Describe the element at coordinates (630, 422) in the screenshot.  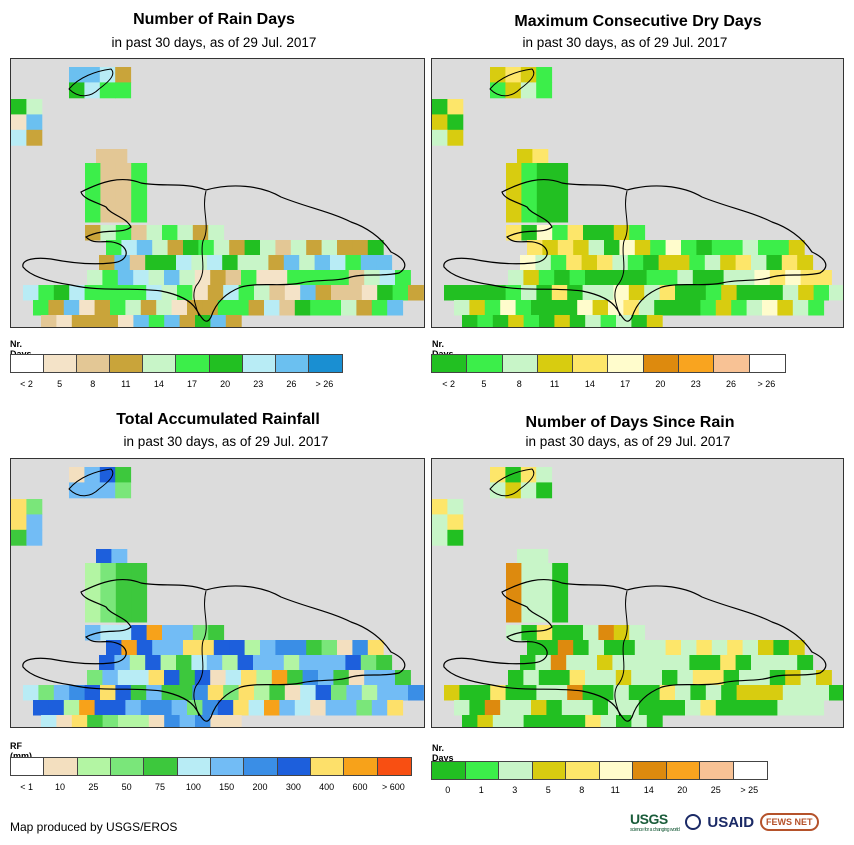
I see `panel-title: Number of Days Since Rain` at that location.